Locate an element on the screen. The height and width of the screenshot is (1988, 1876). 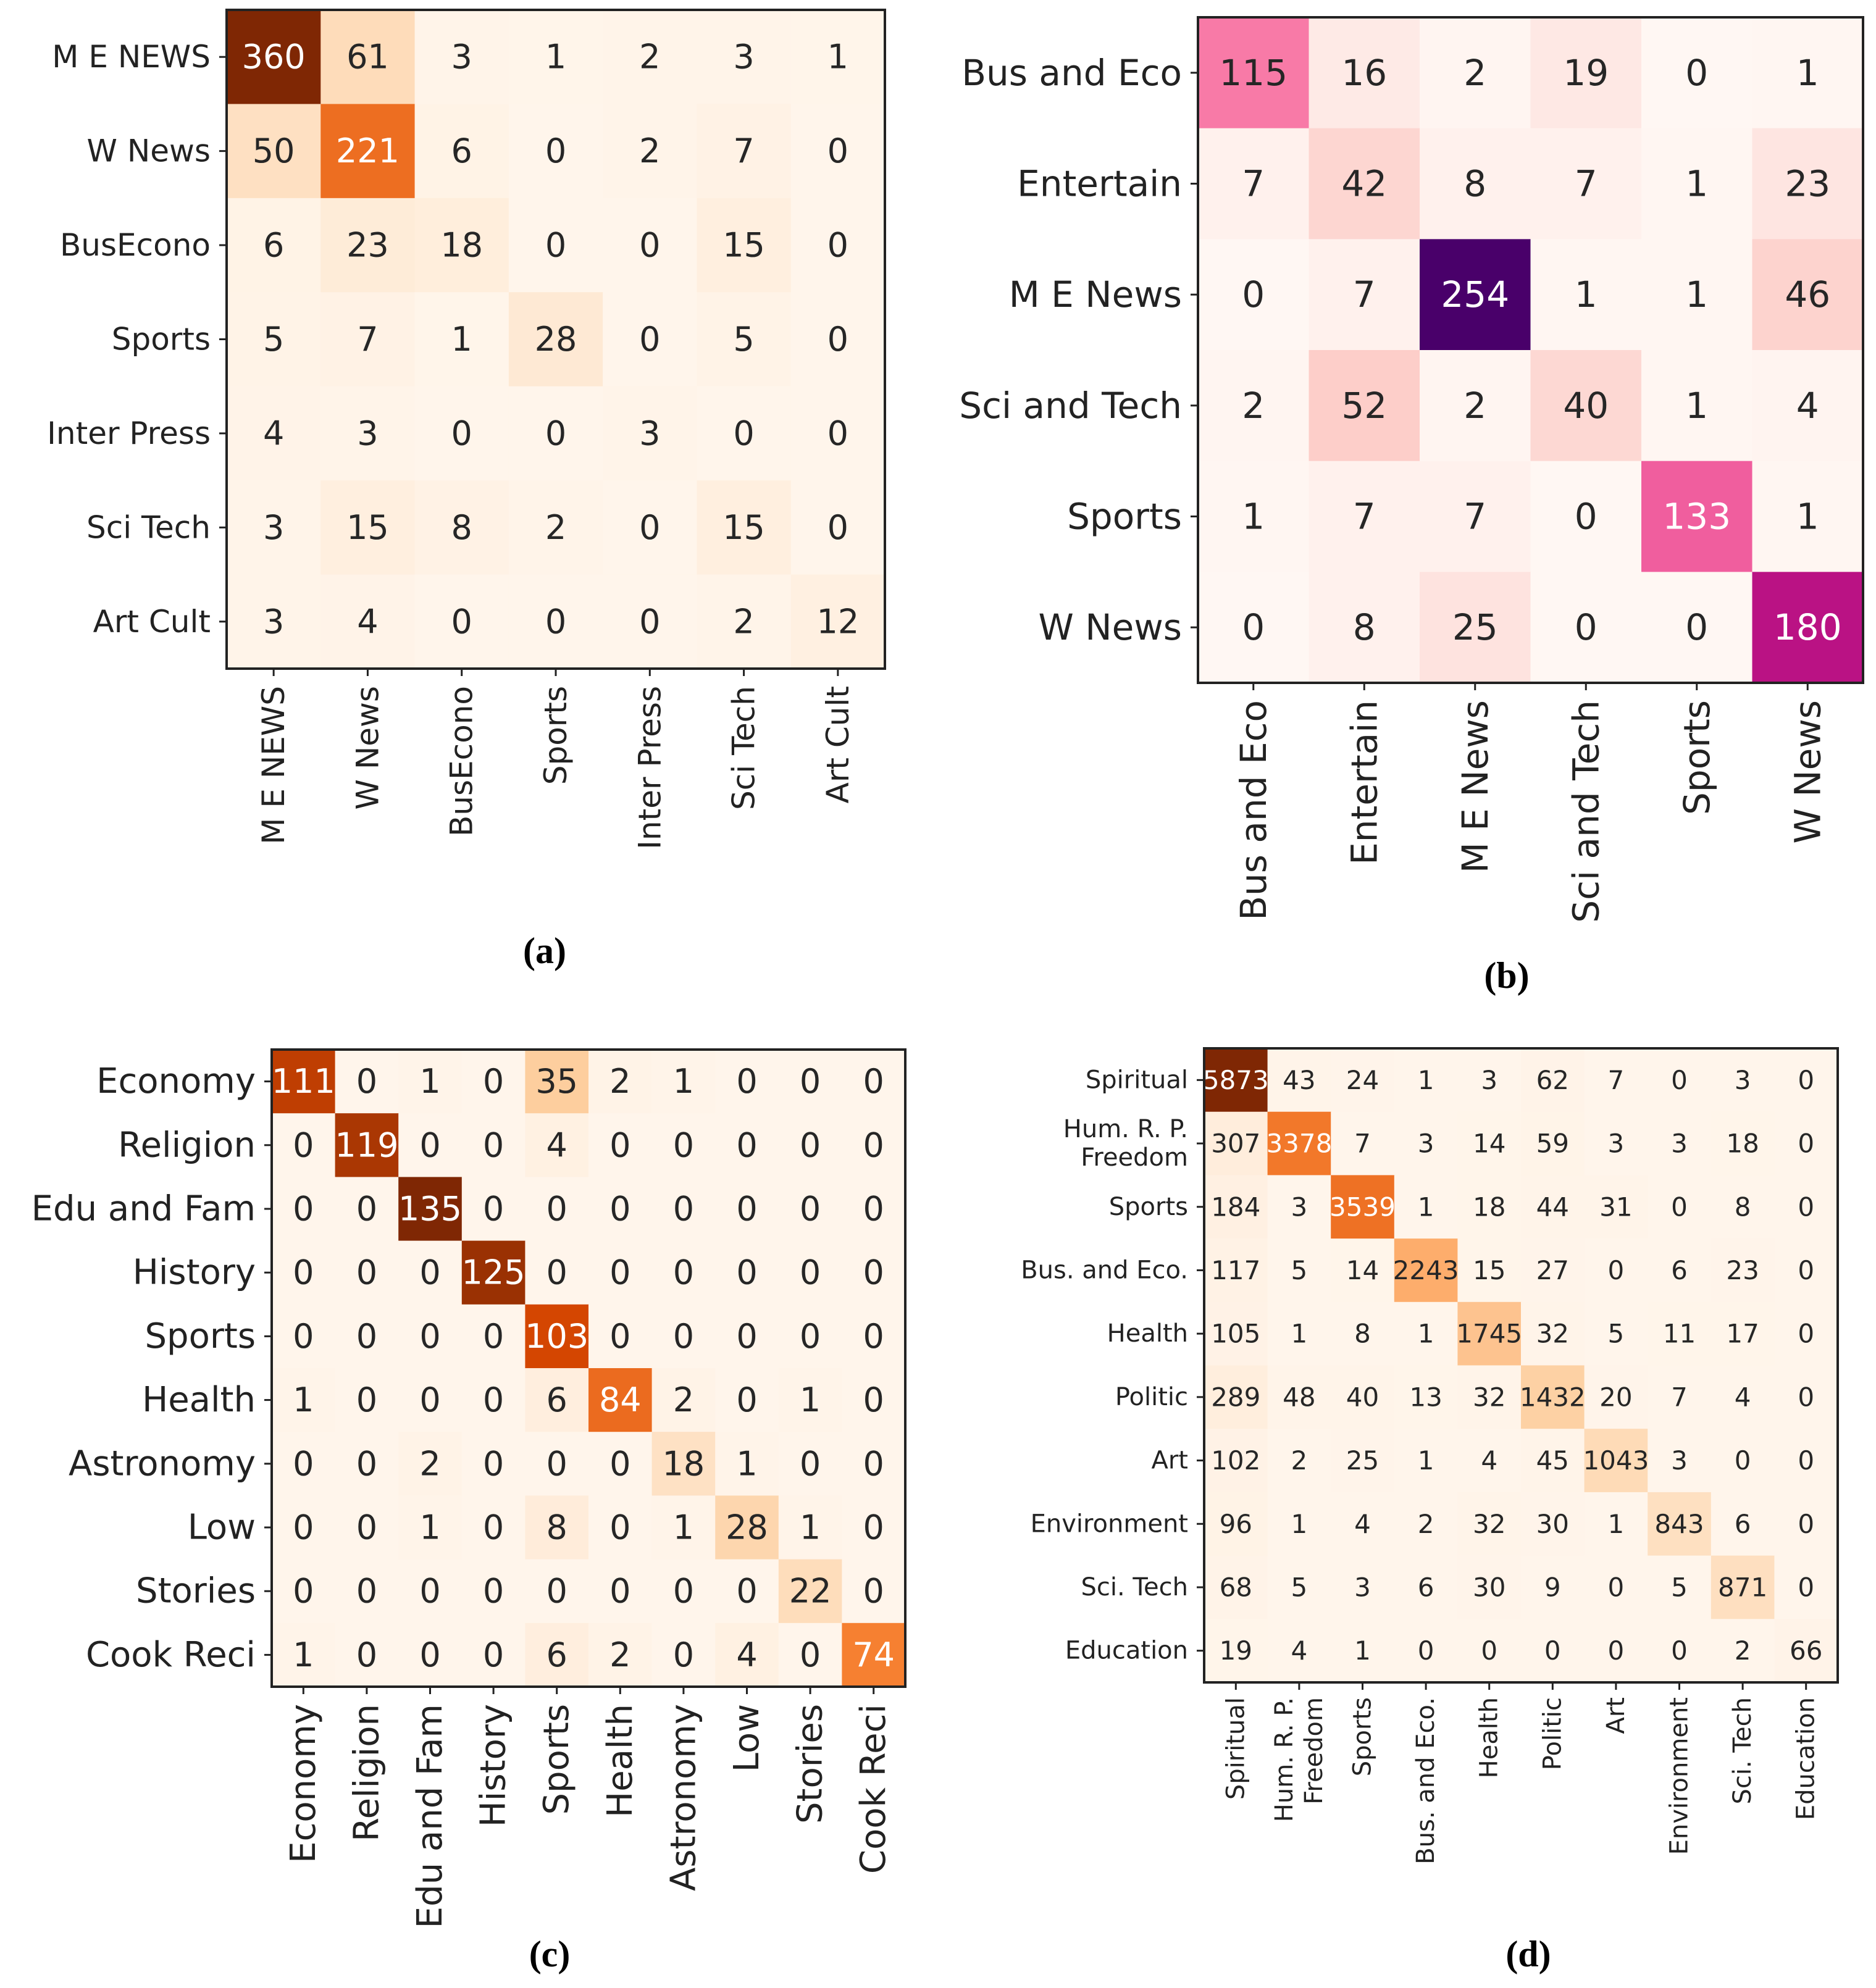
y-tick-label: M E NEWS is located at coordinates (131, 57).